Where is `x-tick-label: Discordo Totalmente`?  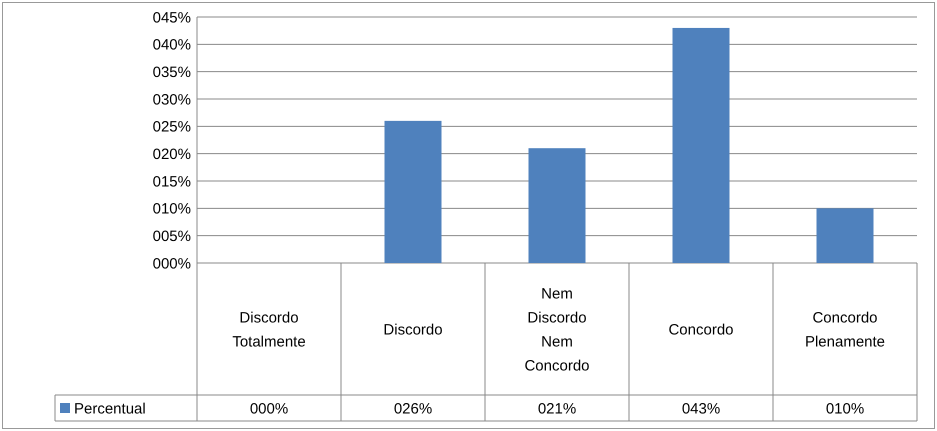 x-tick-label: Discordo Totalmente is located at coordinates (269, 329).